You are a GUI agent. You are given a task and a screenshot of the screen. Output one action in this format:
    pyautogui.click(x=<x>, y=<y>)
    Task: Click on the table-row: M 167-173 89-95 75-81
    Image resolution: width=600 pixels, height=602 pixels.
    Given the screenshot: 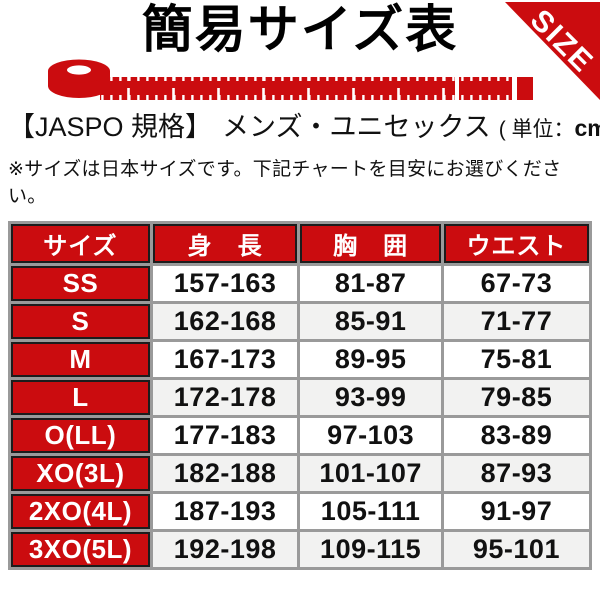 What is the action you would take?
    pyautogui.click(x=300, y=360)
    